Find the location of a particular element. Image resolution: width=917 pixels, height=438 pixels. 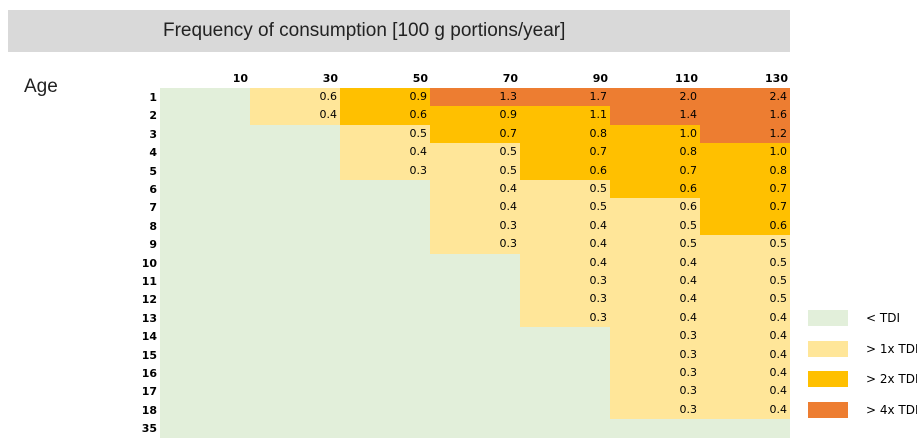

row-label: 5 is located at coordinates (153, 171).